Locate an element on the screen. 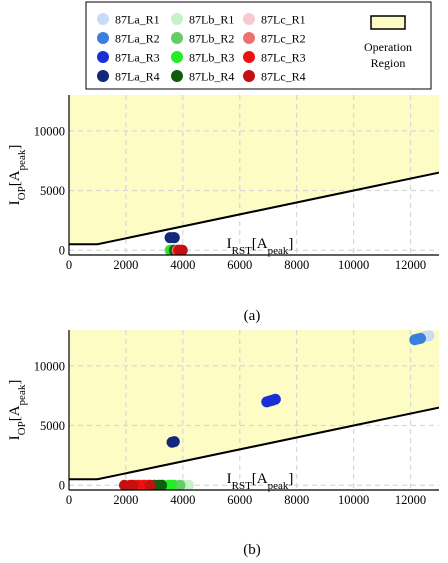  legend-marker-87La_R2 is located at coordinates (103, 38).